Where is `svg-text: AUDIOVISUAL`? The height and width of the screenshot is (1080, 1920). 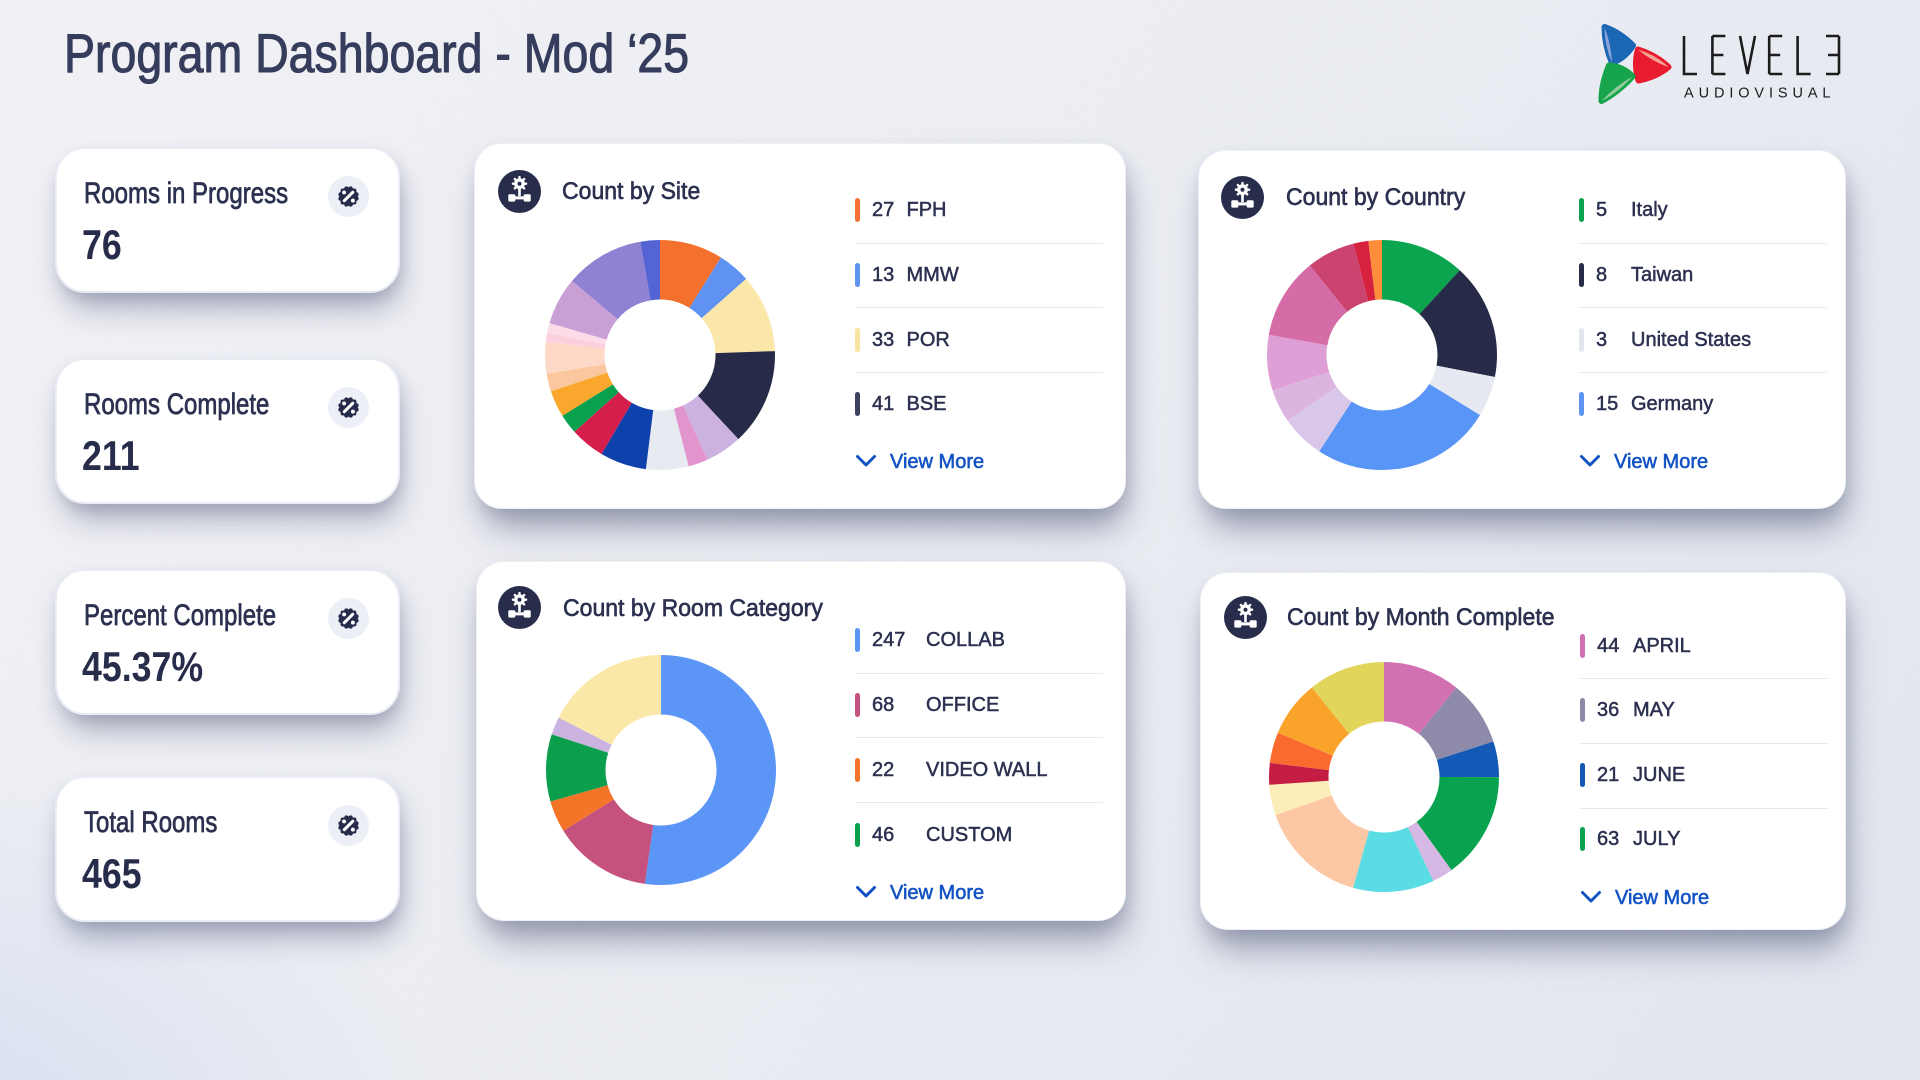 svg-text: AUDIOVISUAL is located at coordinates (1759, 94).